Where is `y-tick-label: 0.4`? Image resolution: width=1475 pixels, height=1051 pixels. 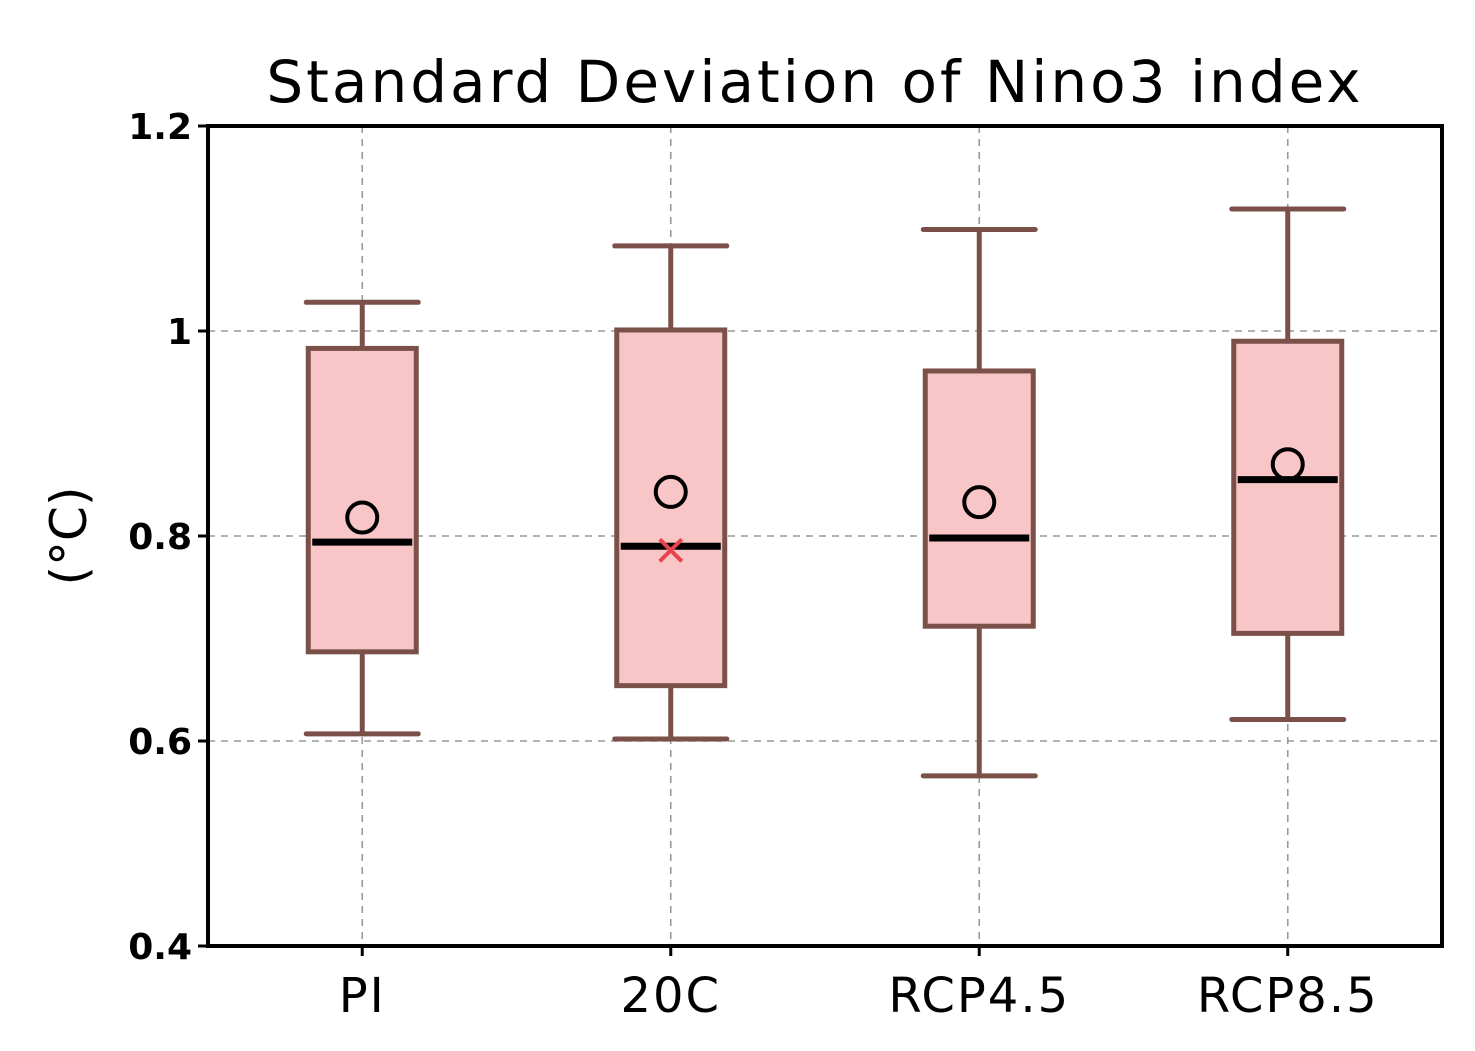
y-tick-label: 0.4 is located at coordinates (160, 947).